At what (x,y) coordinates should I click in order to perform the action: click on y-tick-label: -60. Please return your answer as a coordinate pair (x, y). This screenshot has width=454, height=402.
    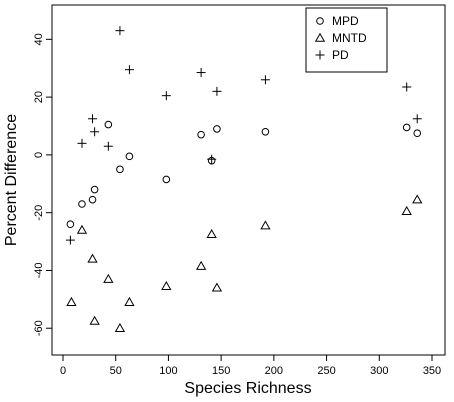
    Looking at the image, I should click on (39, 328).